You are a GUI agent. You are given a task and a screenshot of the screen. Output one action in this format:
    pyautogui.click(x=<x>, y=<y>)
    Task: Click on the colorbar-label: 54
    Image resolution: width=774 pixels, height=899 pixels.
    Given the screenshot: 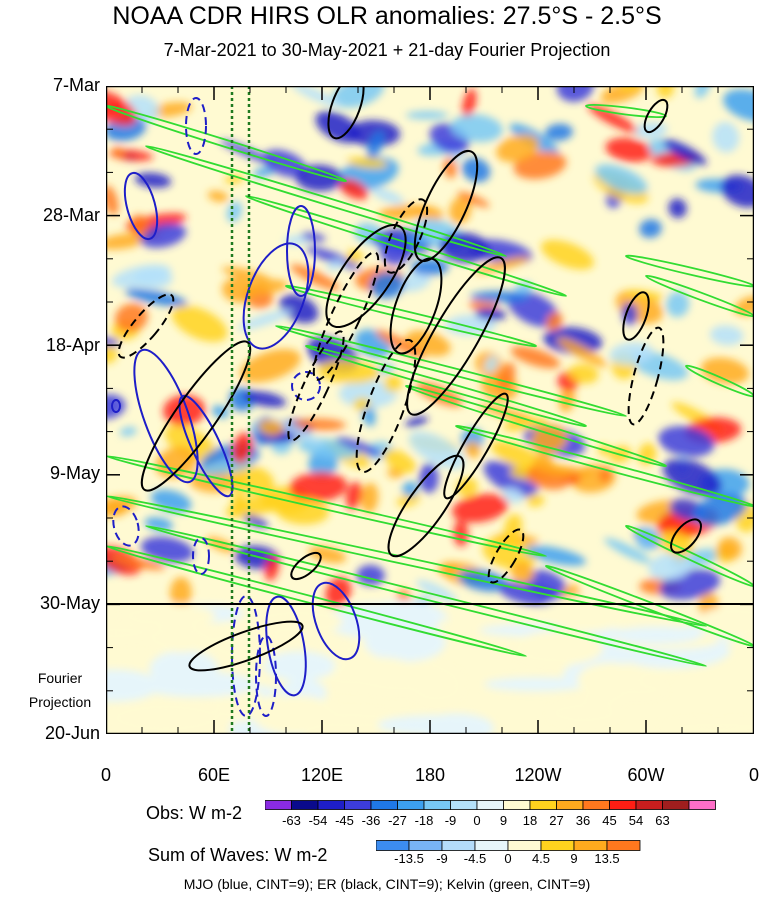 What is the action you would take?
    pyautogui.click(x=636, y=820)
    